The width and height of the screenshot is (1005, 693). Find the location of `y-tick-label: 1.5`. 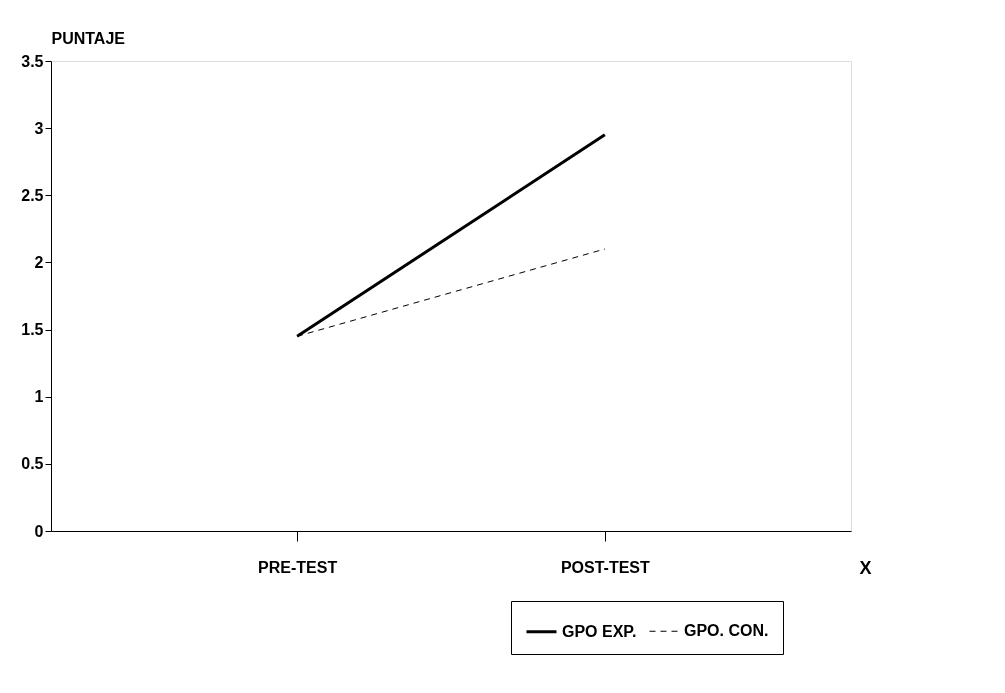

y-tick-label: 1.5 is located at coordinates (32, 330).